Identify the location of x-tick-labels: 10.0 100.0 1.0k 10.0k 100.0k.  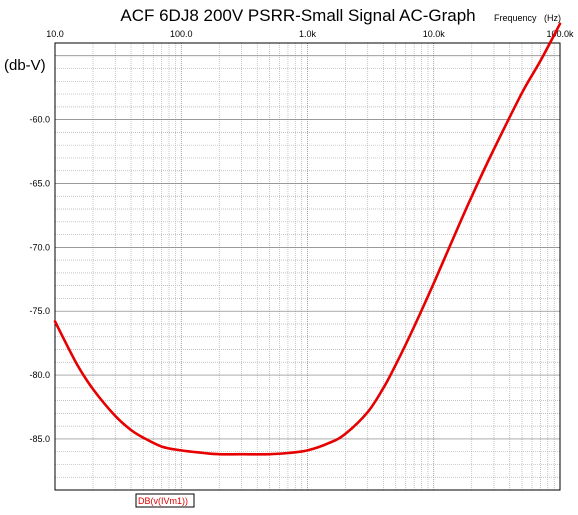
(310, 34).